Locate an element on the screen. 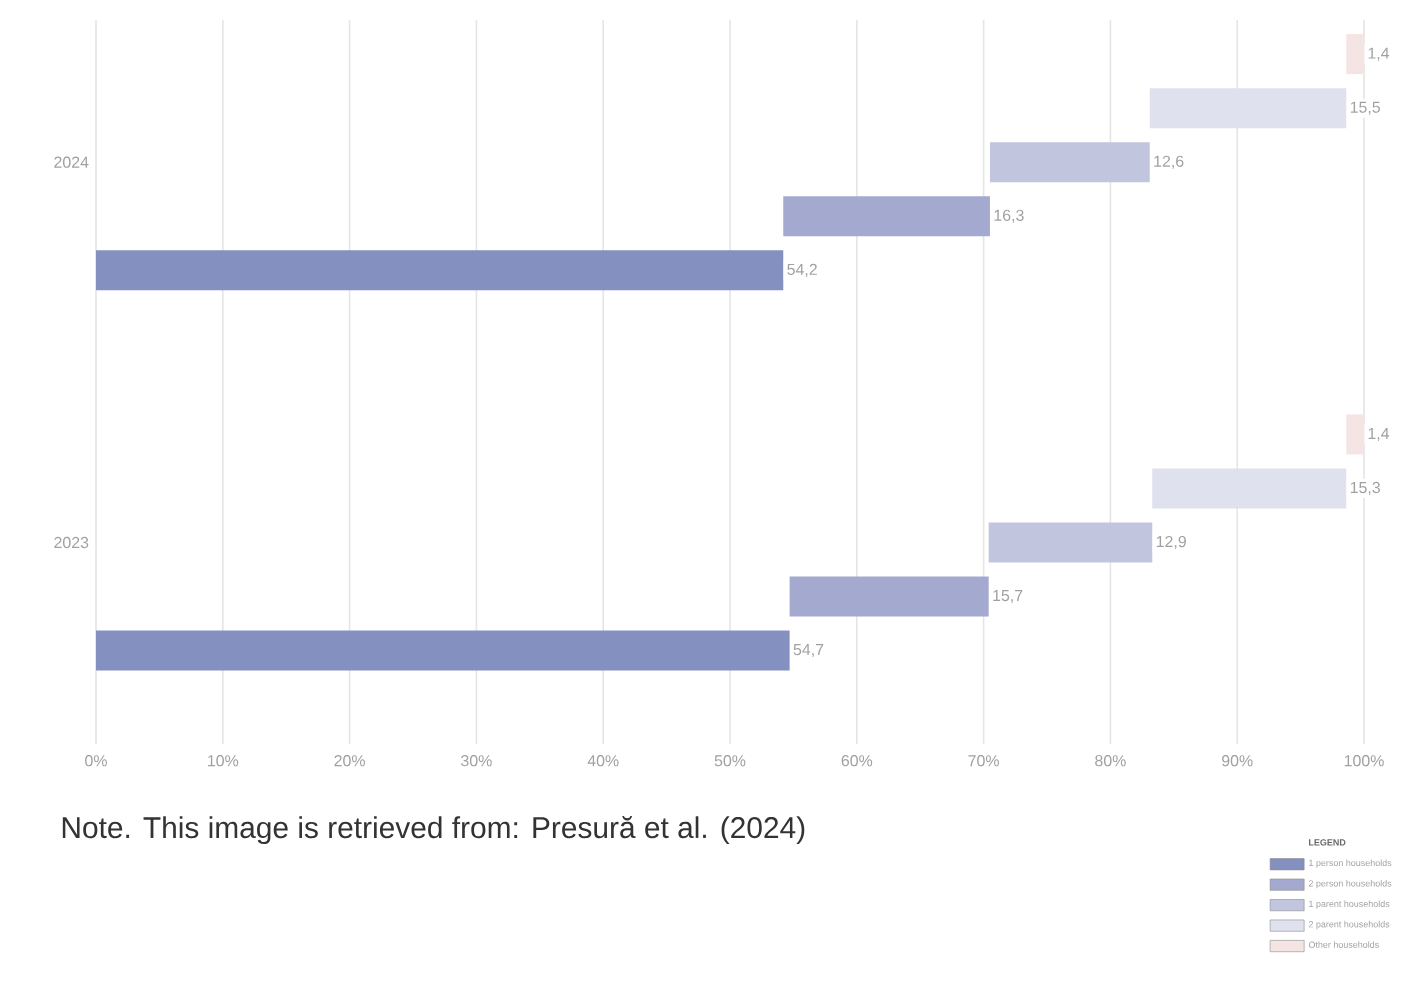  text: Note. This image is retrieved from: Presură et al. (2024) is located at coordinates (433, 830).